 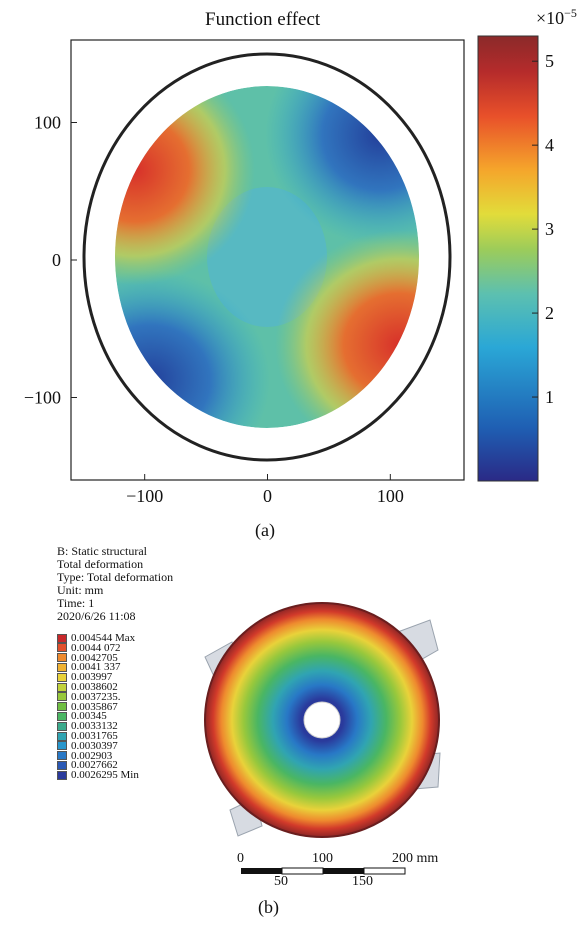 I want to click on info-line: Unit: mm, so click(x=80, y=590).